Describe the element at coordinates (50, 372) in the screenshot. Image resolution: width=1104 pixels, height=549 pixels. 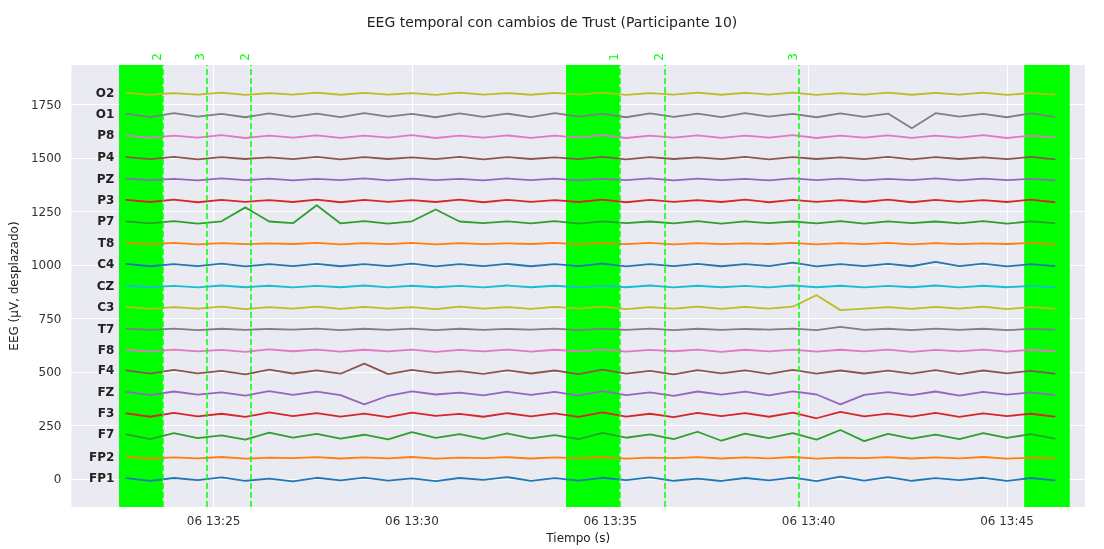
I see `y-tick-label: 500` at that location.